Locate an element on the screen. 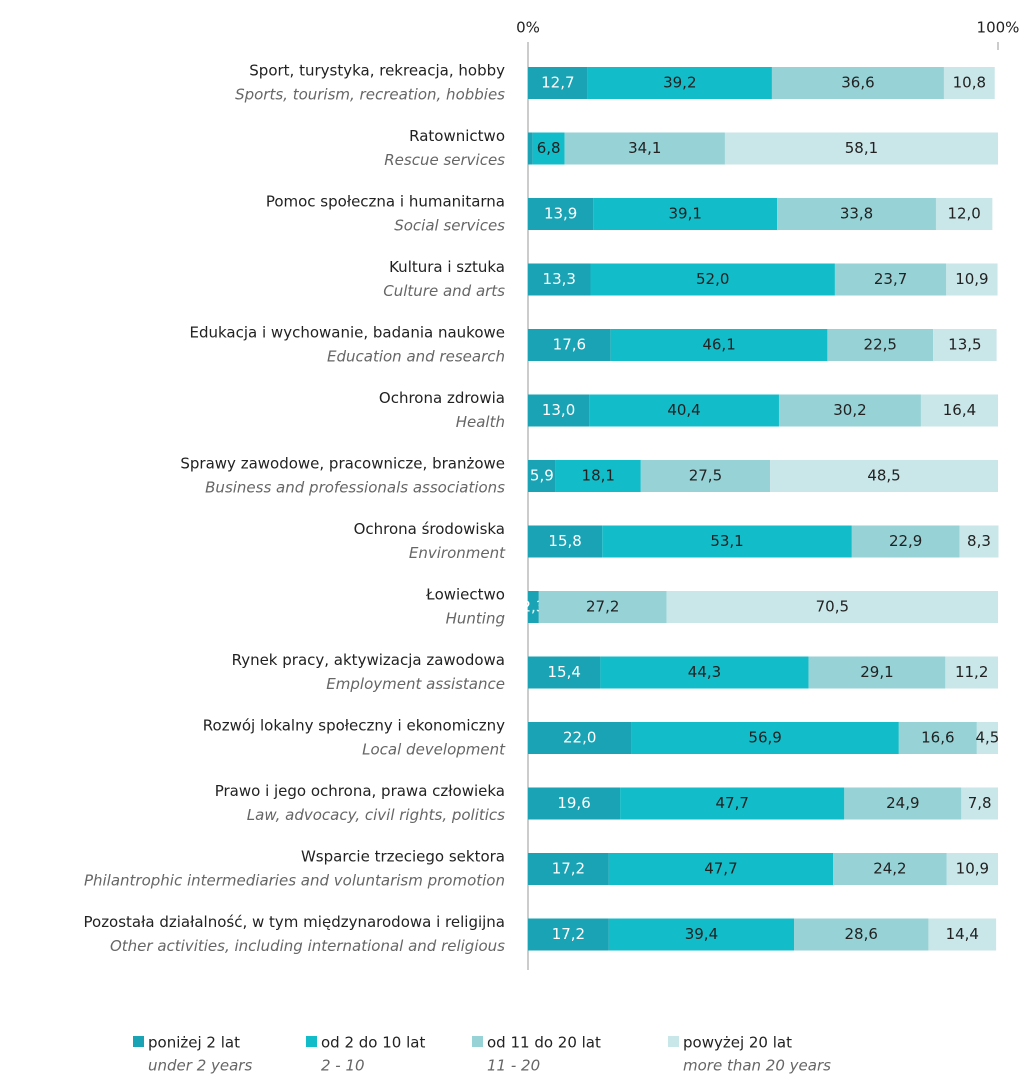 This screenshot has width=1024, height=1076. category-label-en: Education and research is located at coordinates (416, 357).